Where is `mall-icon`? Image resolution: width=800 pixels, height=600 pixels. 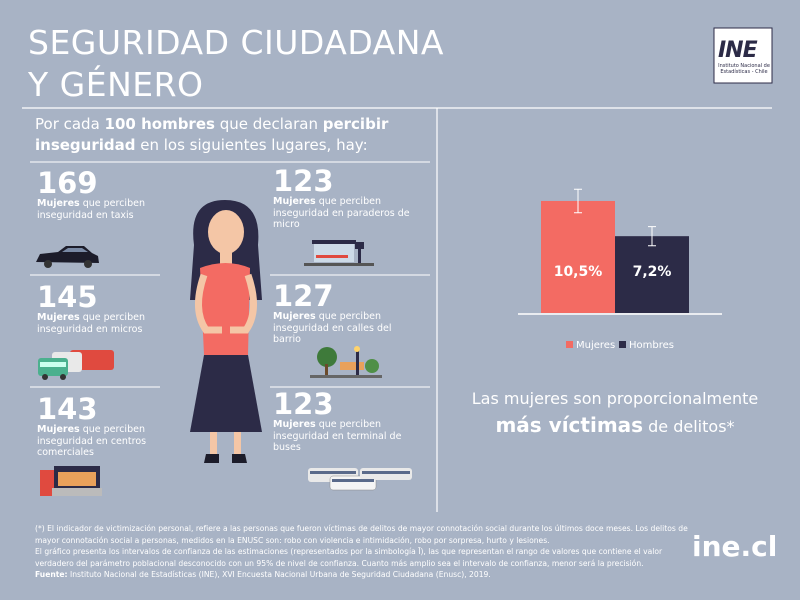 mall-icon is located at coordinates (71, 481).